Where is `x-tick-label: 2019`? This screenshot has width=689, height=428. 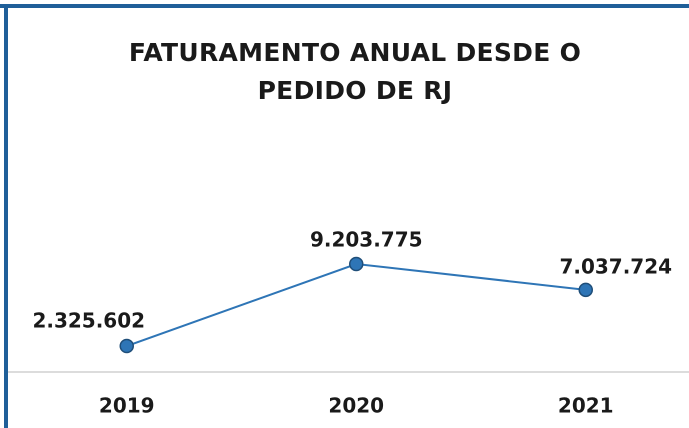 x-tick-label: 2019 is located at coordinates (127, 406).